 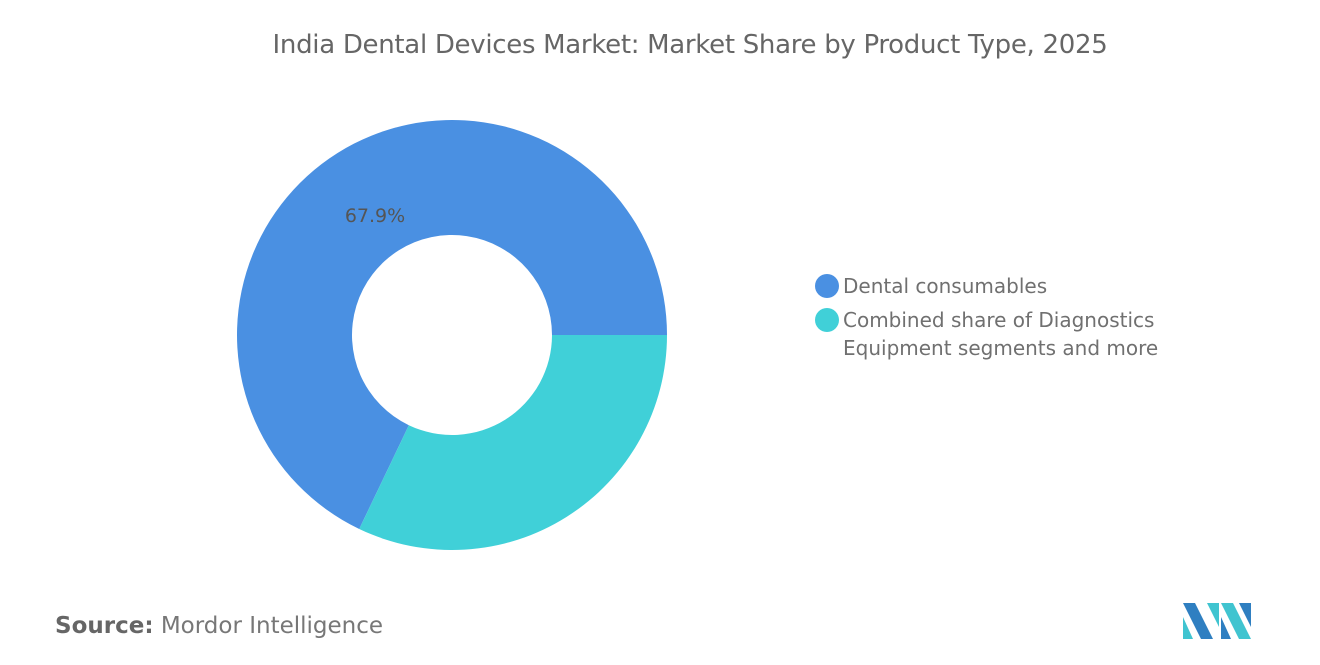 What do you see at coordinates (104, 626) in the screenshot?
I see `source-label: Source:` at bounding box center [104, 626].